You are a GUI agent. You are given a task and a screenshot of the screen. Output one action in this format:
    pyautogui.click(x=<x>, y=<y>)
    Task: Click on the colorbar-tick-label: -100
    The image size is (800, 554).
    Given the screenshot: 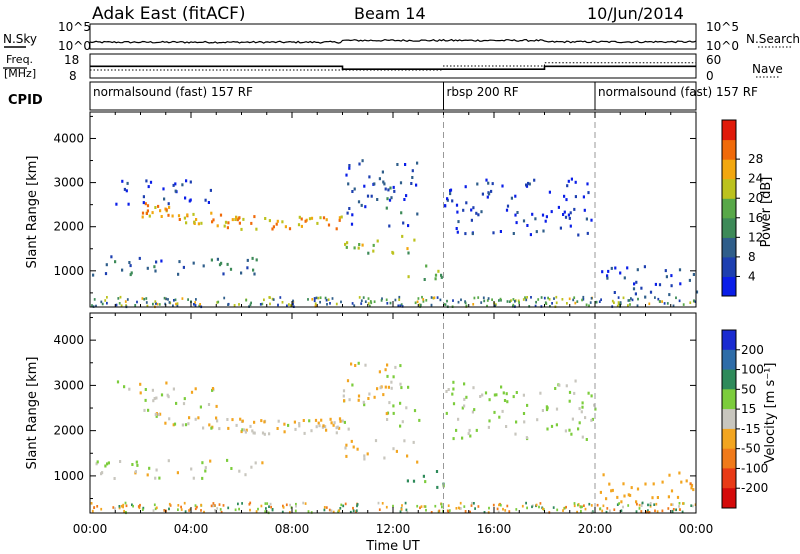 What is the action you would take?
    pyautogui.click(x=754, y=468)
    